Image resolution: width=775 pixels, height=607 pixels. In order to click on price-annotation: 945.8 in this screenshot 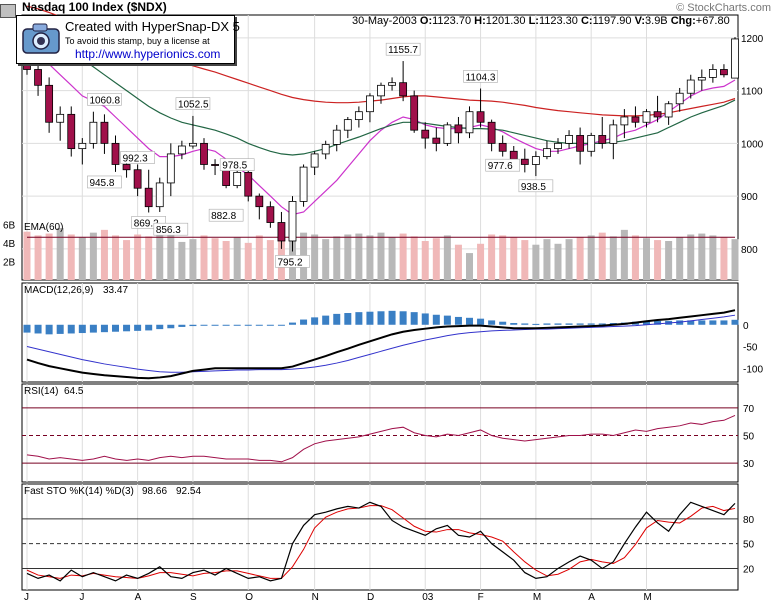, I will do `click(101, 183)`.